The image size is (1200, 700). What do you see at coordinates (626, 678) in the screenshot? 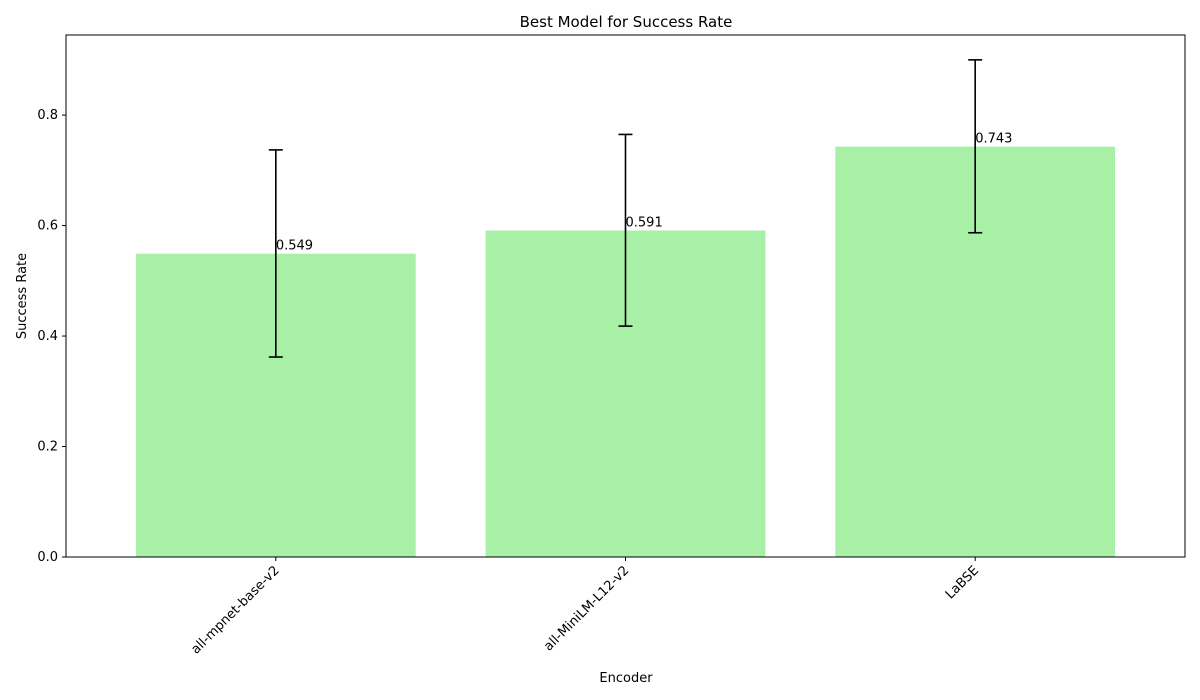
I see `x-axis-label: Encoder` at bounding box center [626, 678].